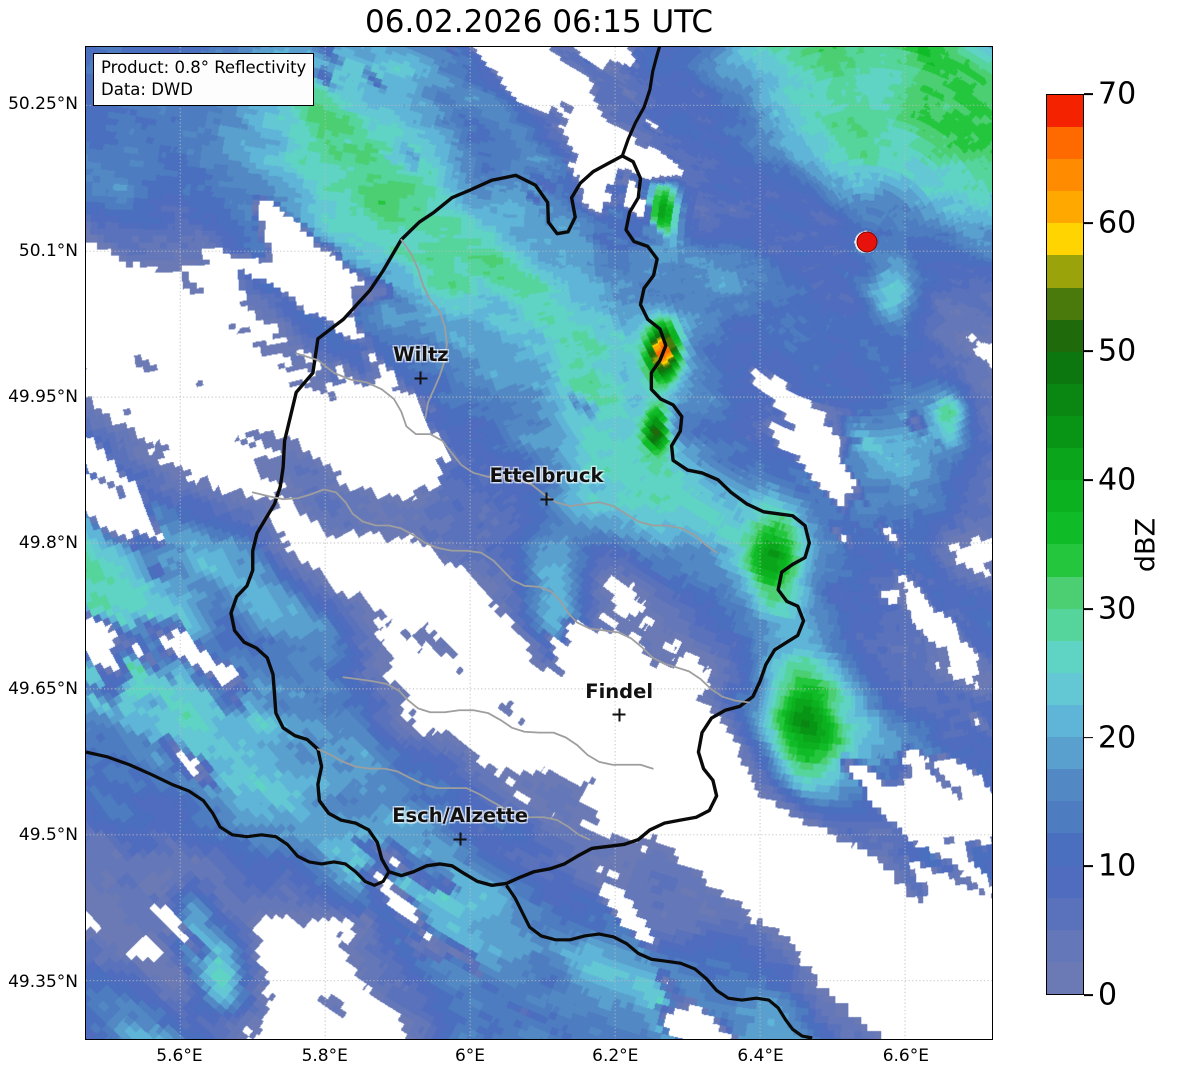 The width and height of the screenshot is (1184, 1081). Describe the element at coordinates (324, 1056) in the screenshot. I see `longitude-tick-label: 5.8°E` at that location.